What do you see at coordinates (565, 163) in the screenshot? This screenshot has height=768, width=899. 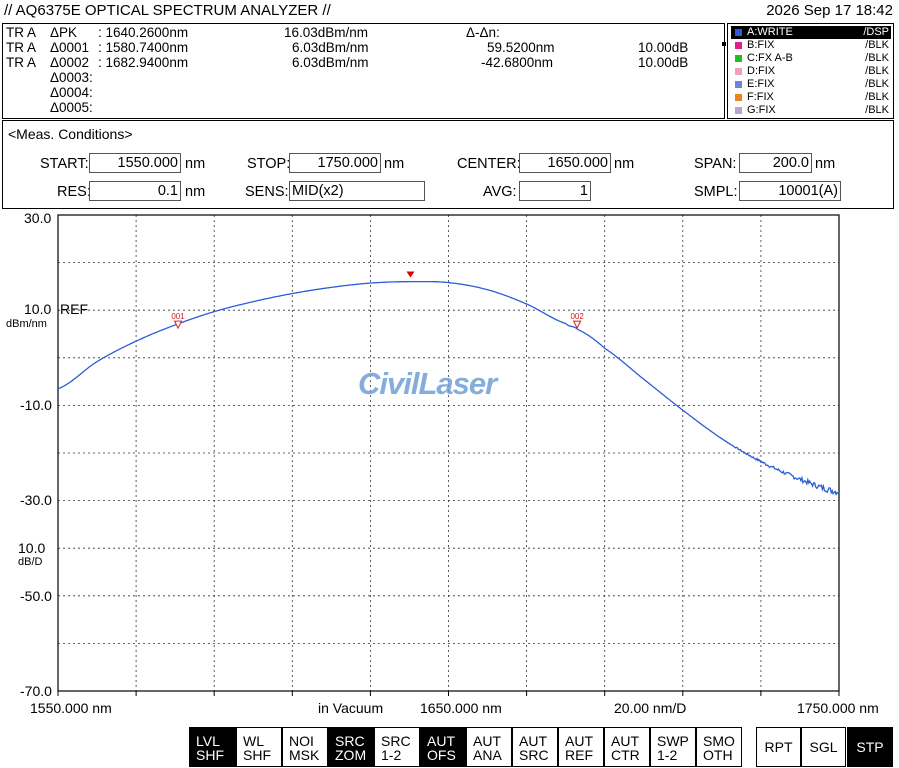 I see `center-field: 1650.000` at bounding box center [565, 163].